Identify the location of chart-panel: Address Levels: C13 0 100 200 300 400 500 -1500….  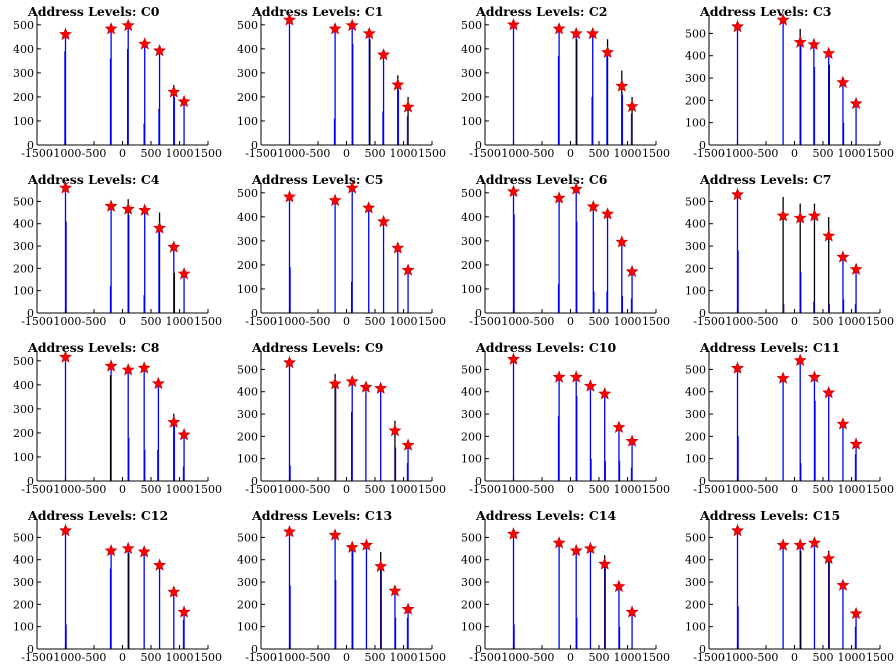
(336, 588).